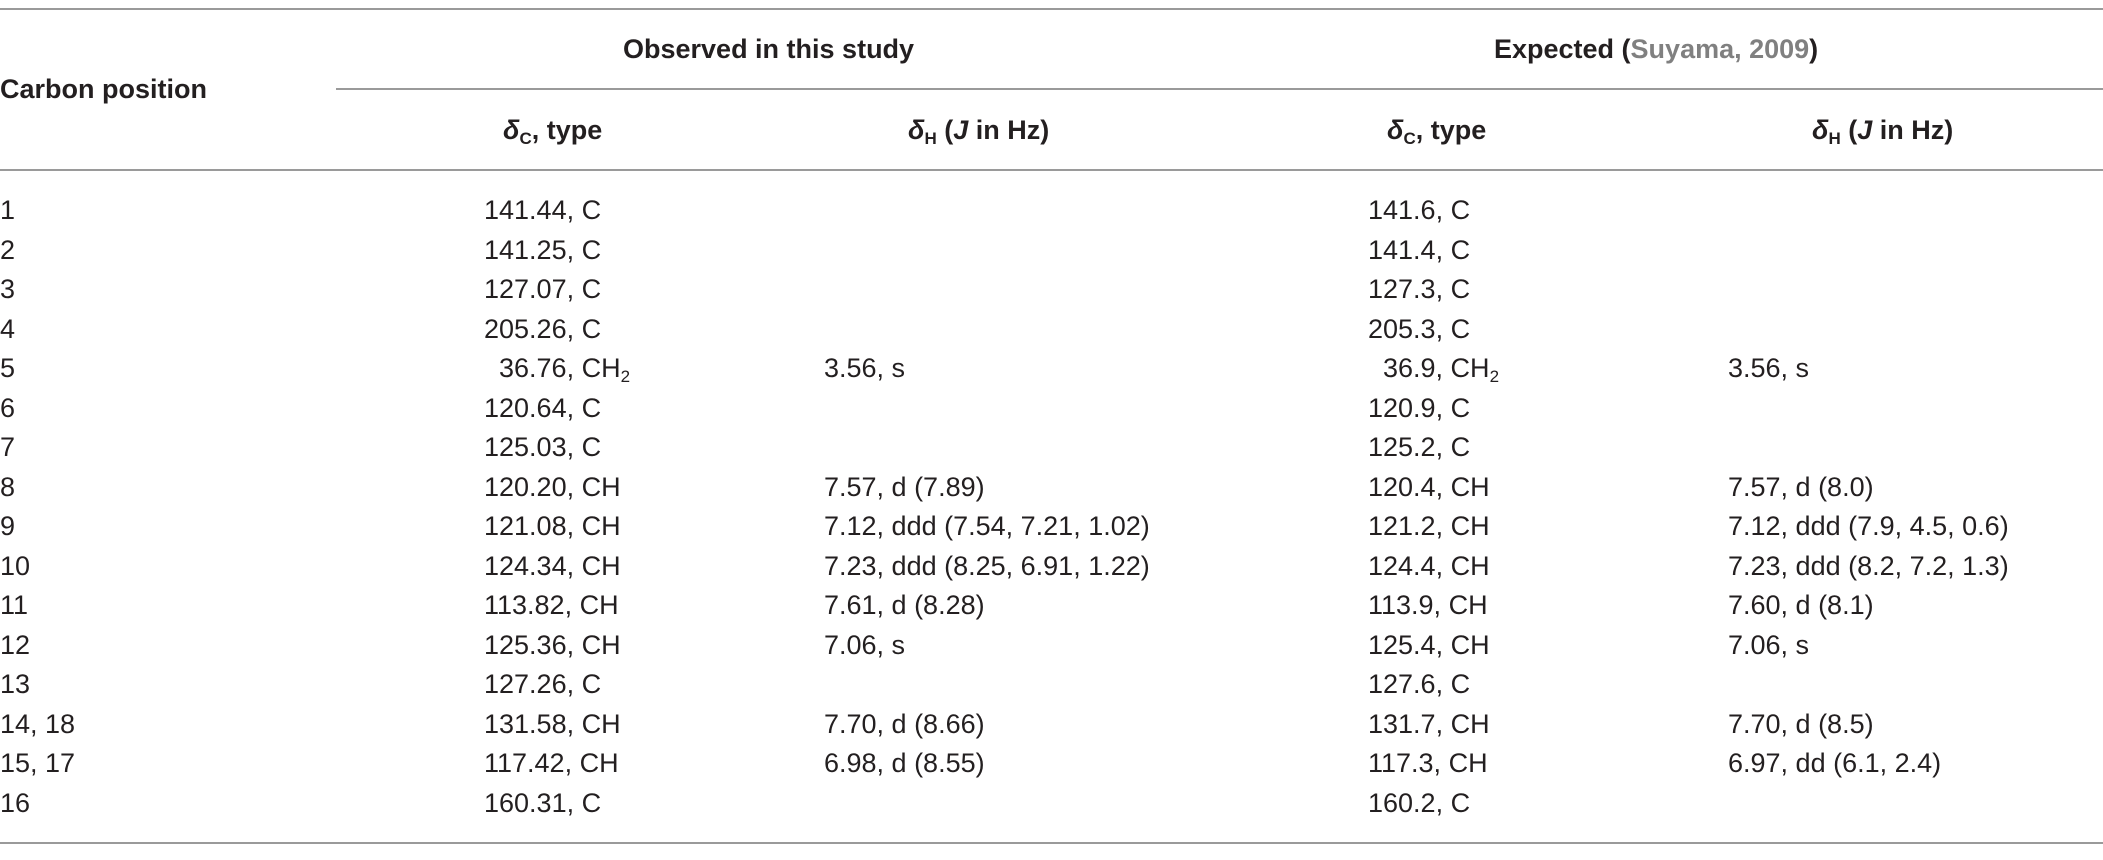 This screenshot has width=2103, height=860. What do you see at coordinates (1051, 373) in the screenshot?
I see `table-row: 5 36.76, CH2 3.56, s 36.9, CH2 3.56, s` at bounding box center [1051, 373].